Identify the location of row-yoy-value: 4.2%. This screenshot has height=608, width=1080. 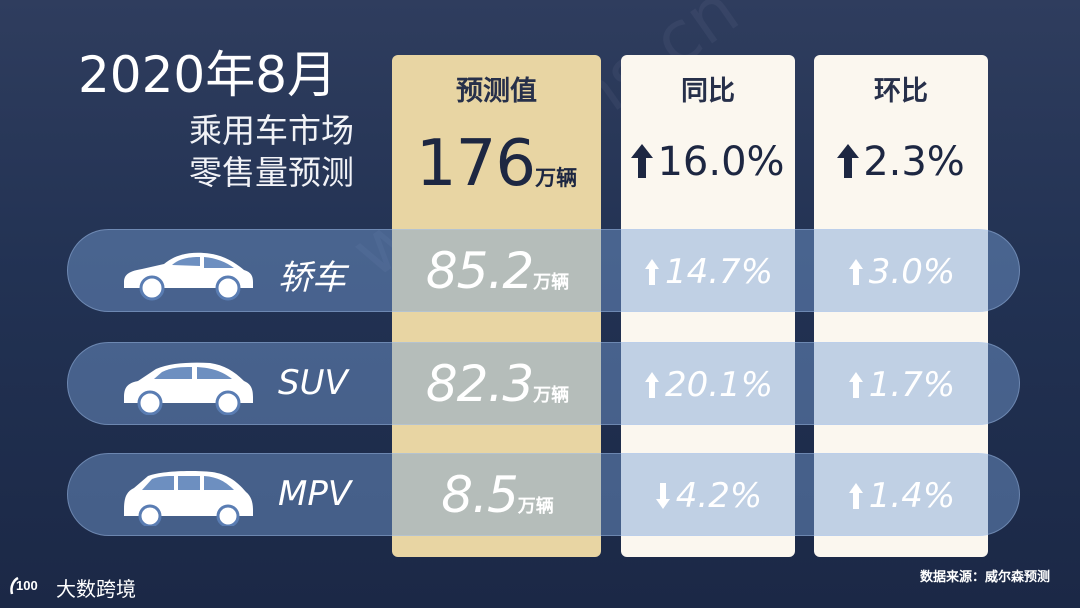
(719, 496).